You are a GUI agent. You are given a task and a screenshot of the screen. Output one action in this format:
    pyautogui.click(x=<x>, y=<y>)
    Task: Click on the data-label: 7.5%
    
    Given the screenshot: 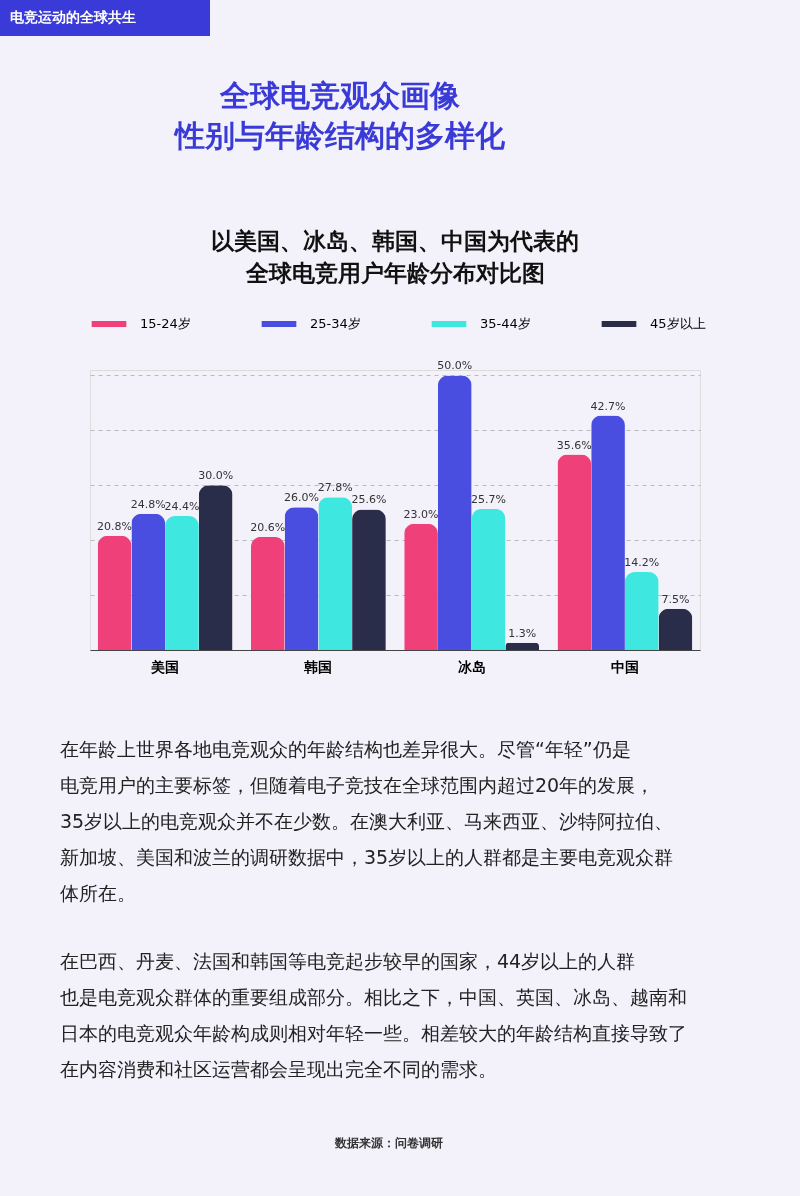 What is the action you would take?
    pyautogui.click(x=675, y=599)
    